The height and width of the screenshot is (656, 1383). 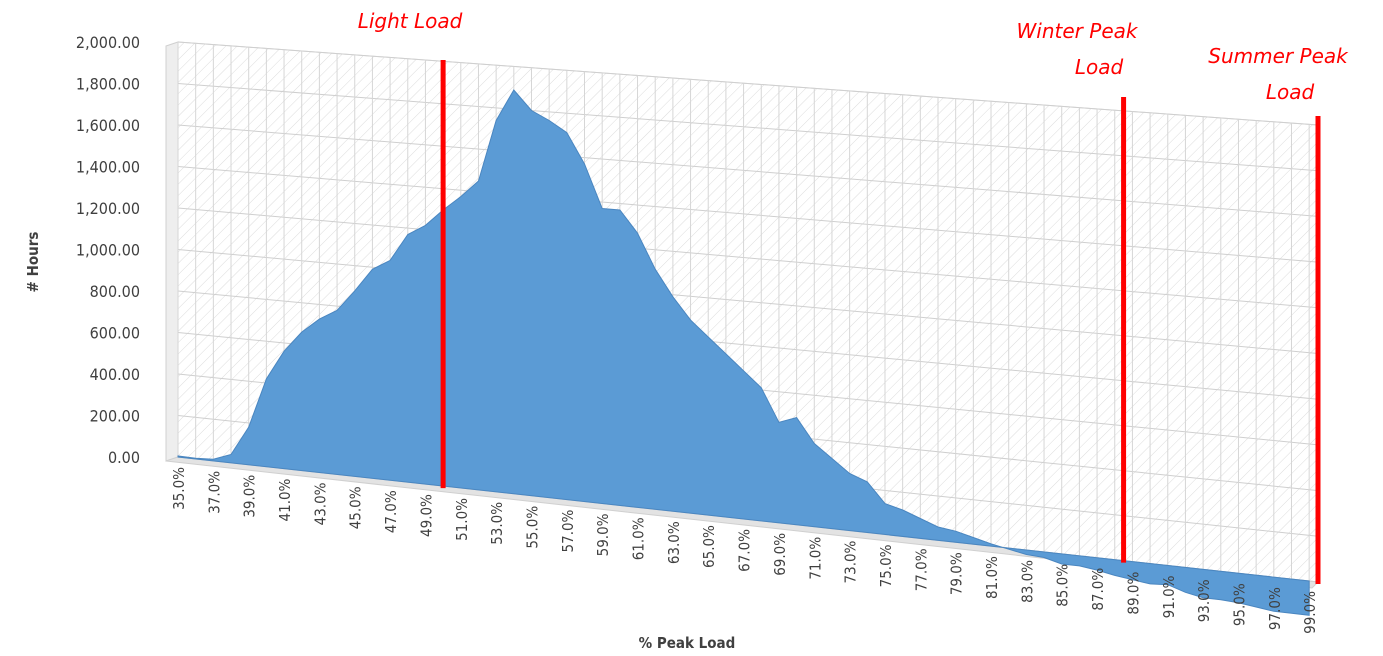 I want to click on x-tick-label: 49.0%, so click(x=426, y=515).